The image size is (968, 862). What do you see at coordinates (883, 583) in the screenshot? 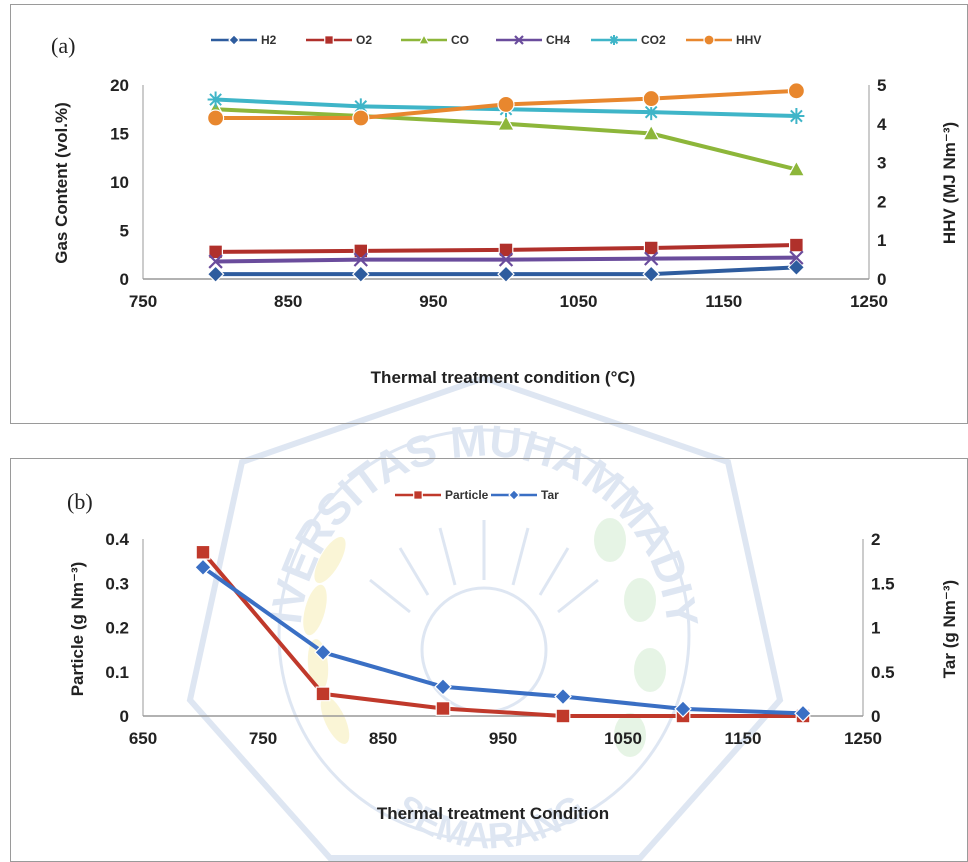
I see `y2-tick-label: 1.5` at bounding box center [883, 583].